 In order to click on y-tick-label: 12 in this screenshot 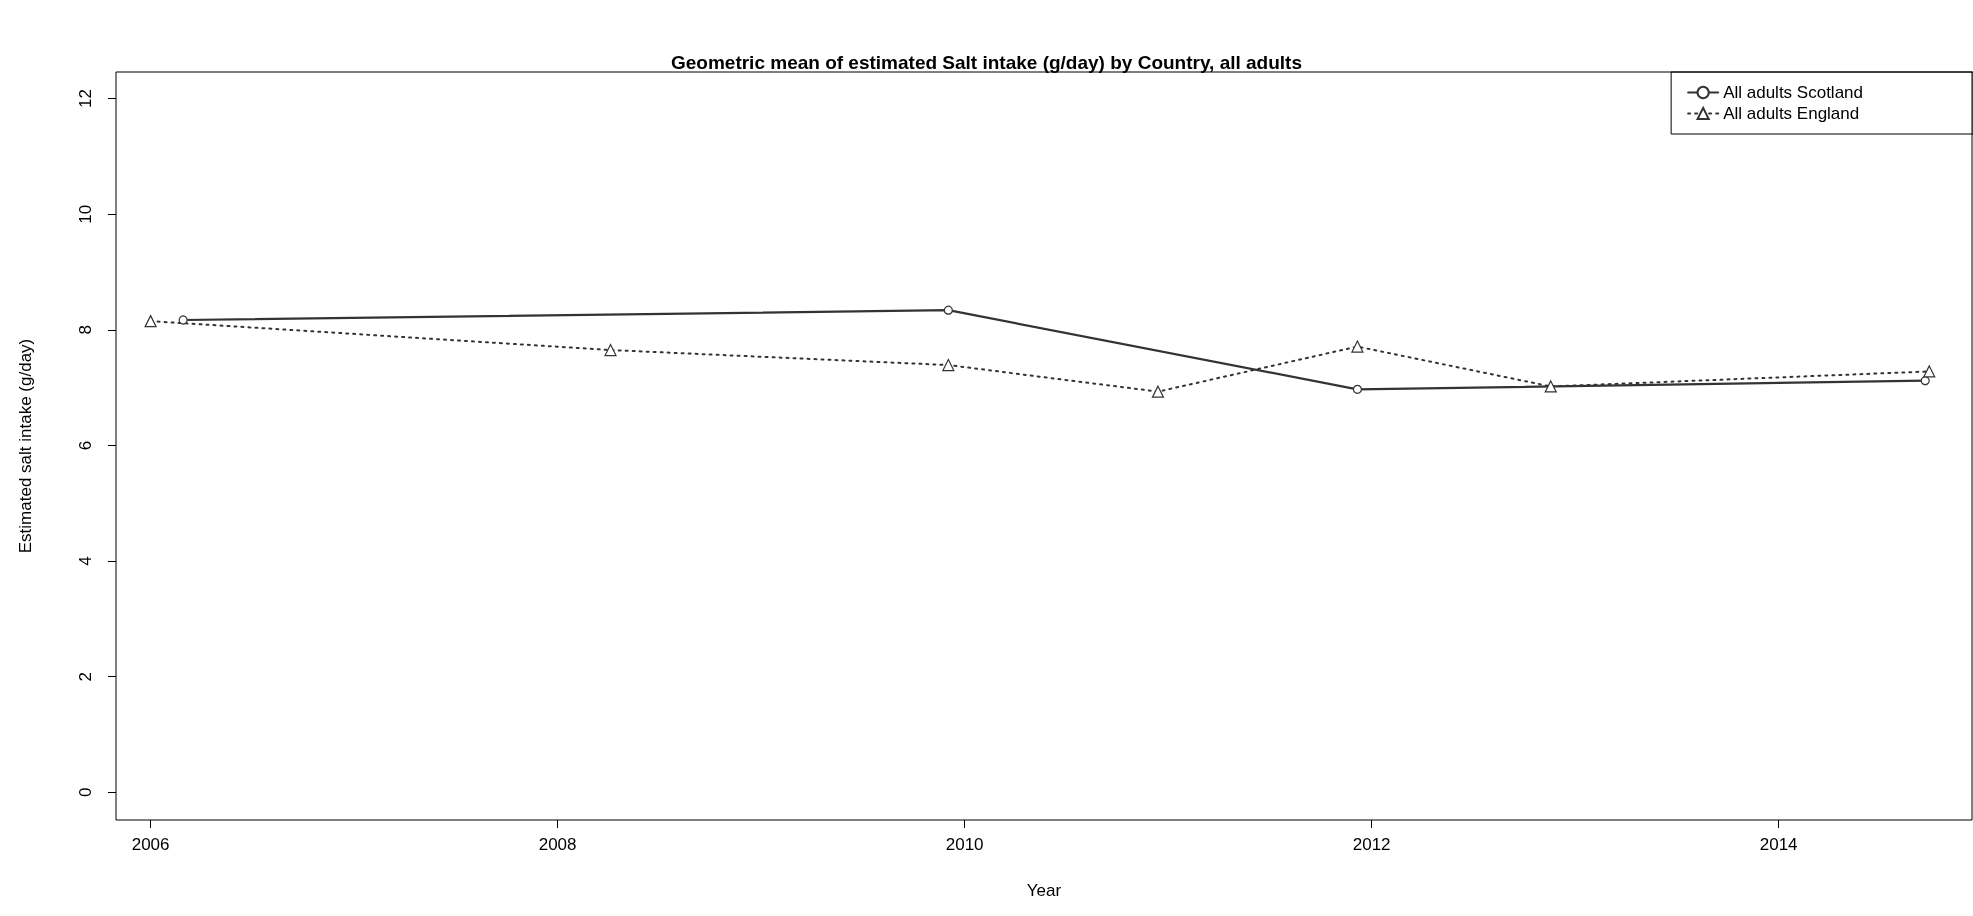, I will do `click(85, 99)`.